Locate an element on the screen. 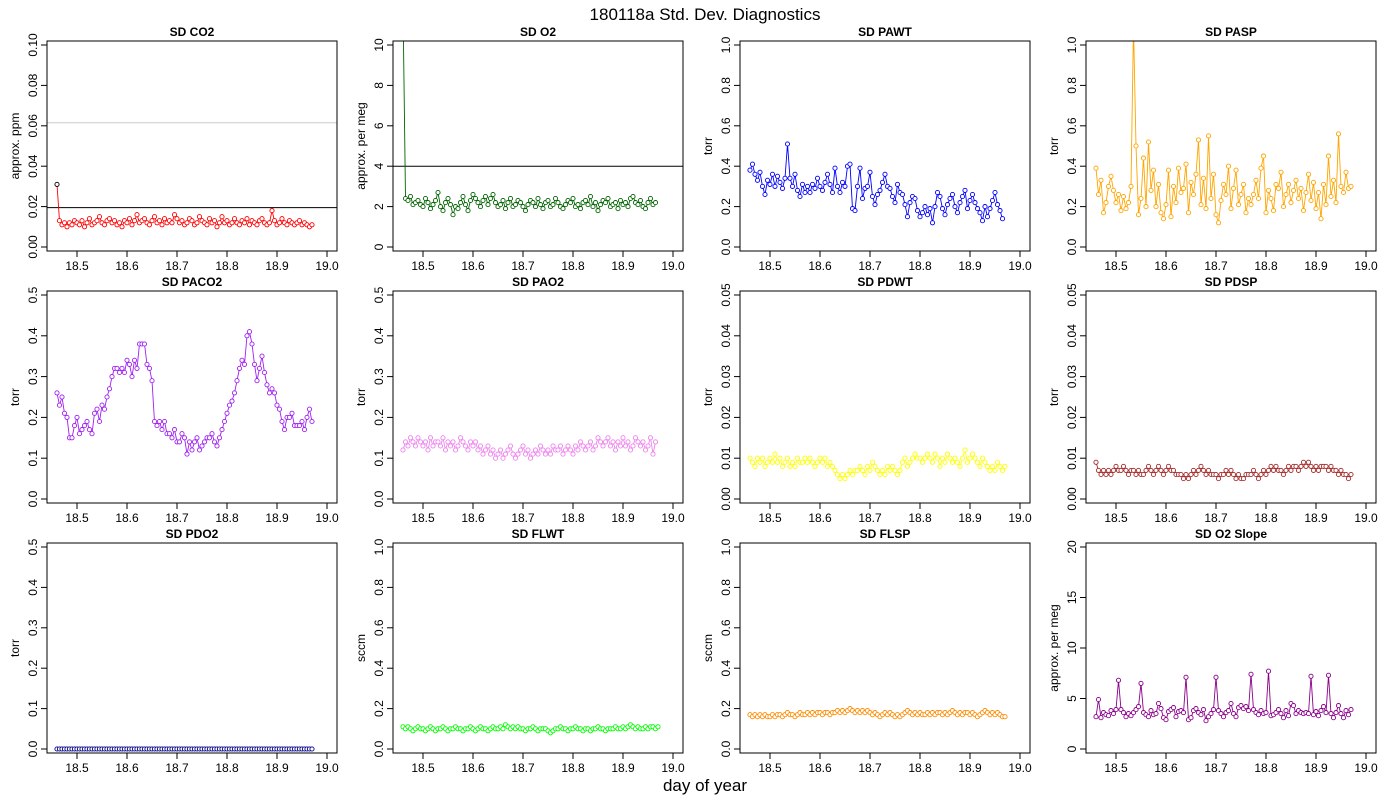 The height and width of the screenshot is (800, 1400). x-tick-label: 18.8 is located at coordinates (573, 266).